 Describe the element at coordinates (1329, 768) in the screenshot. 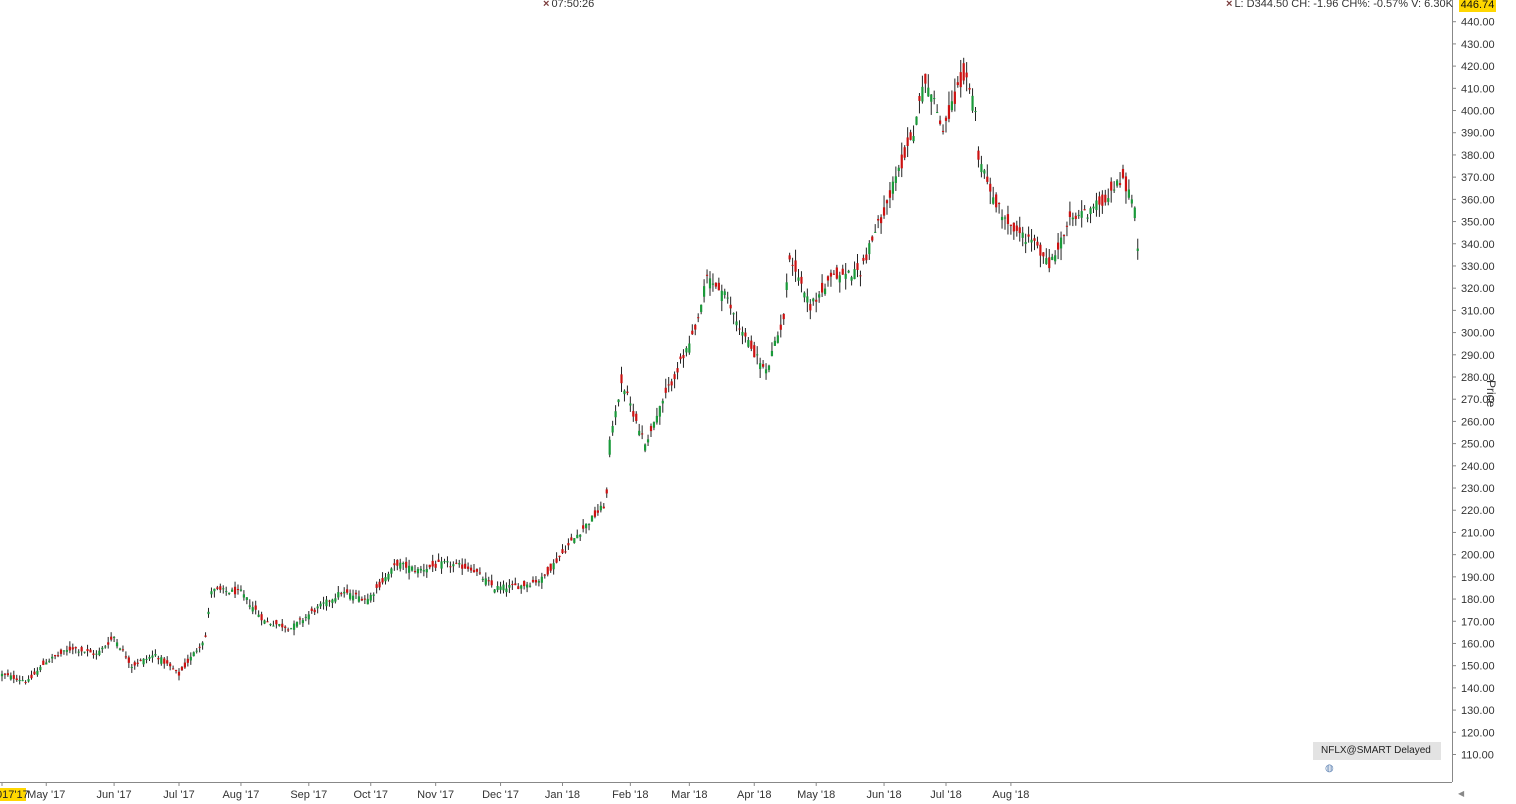

I see `globe-icon: ◍` at that location.